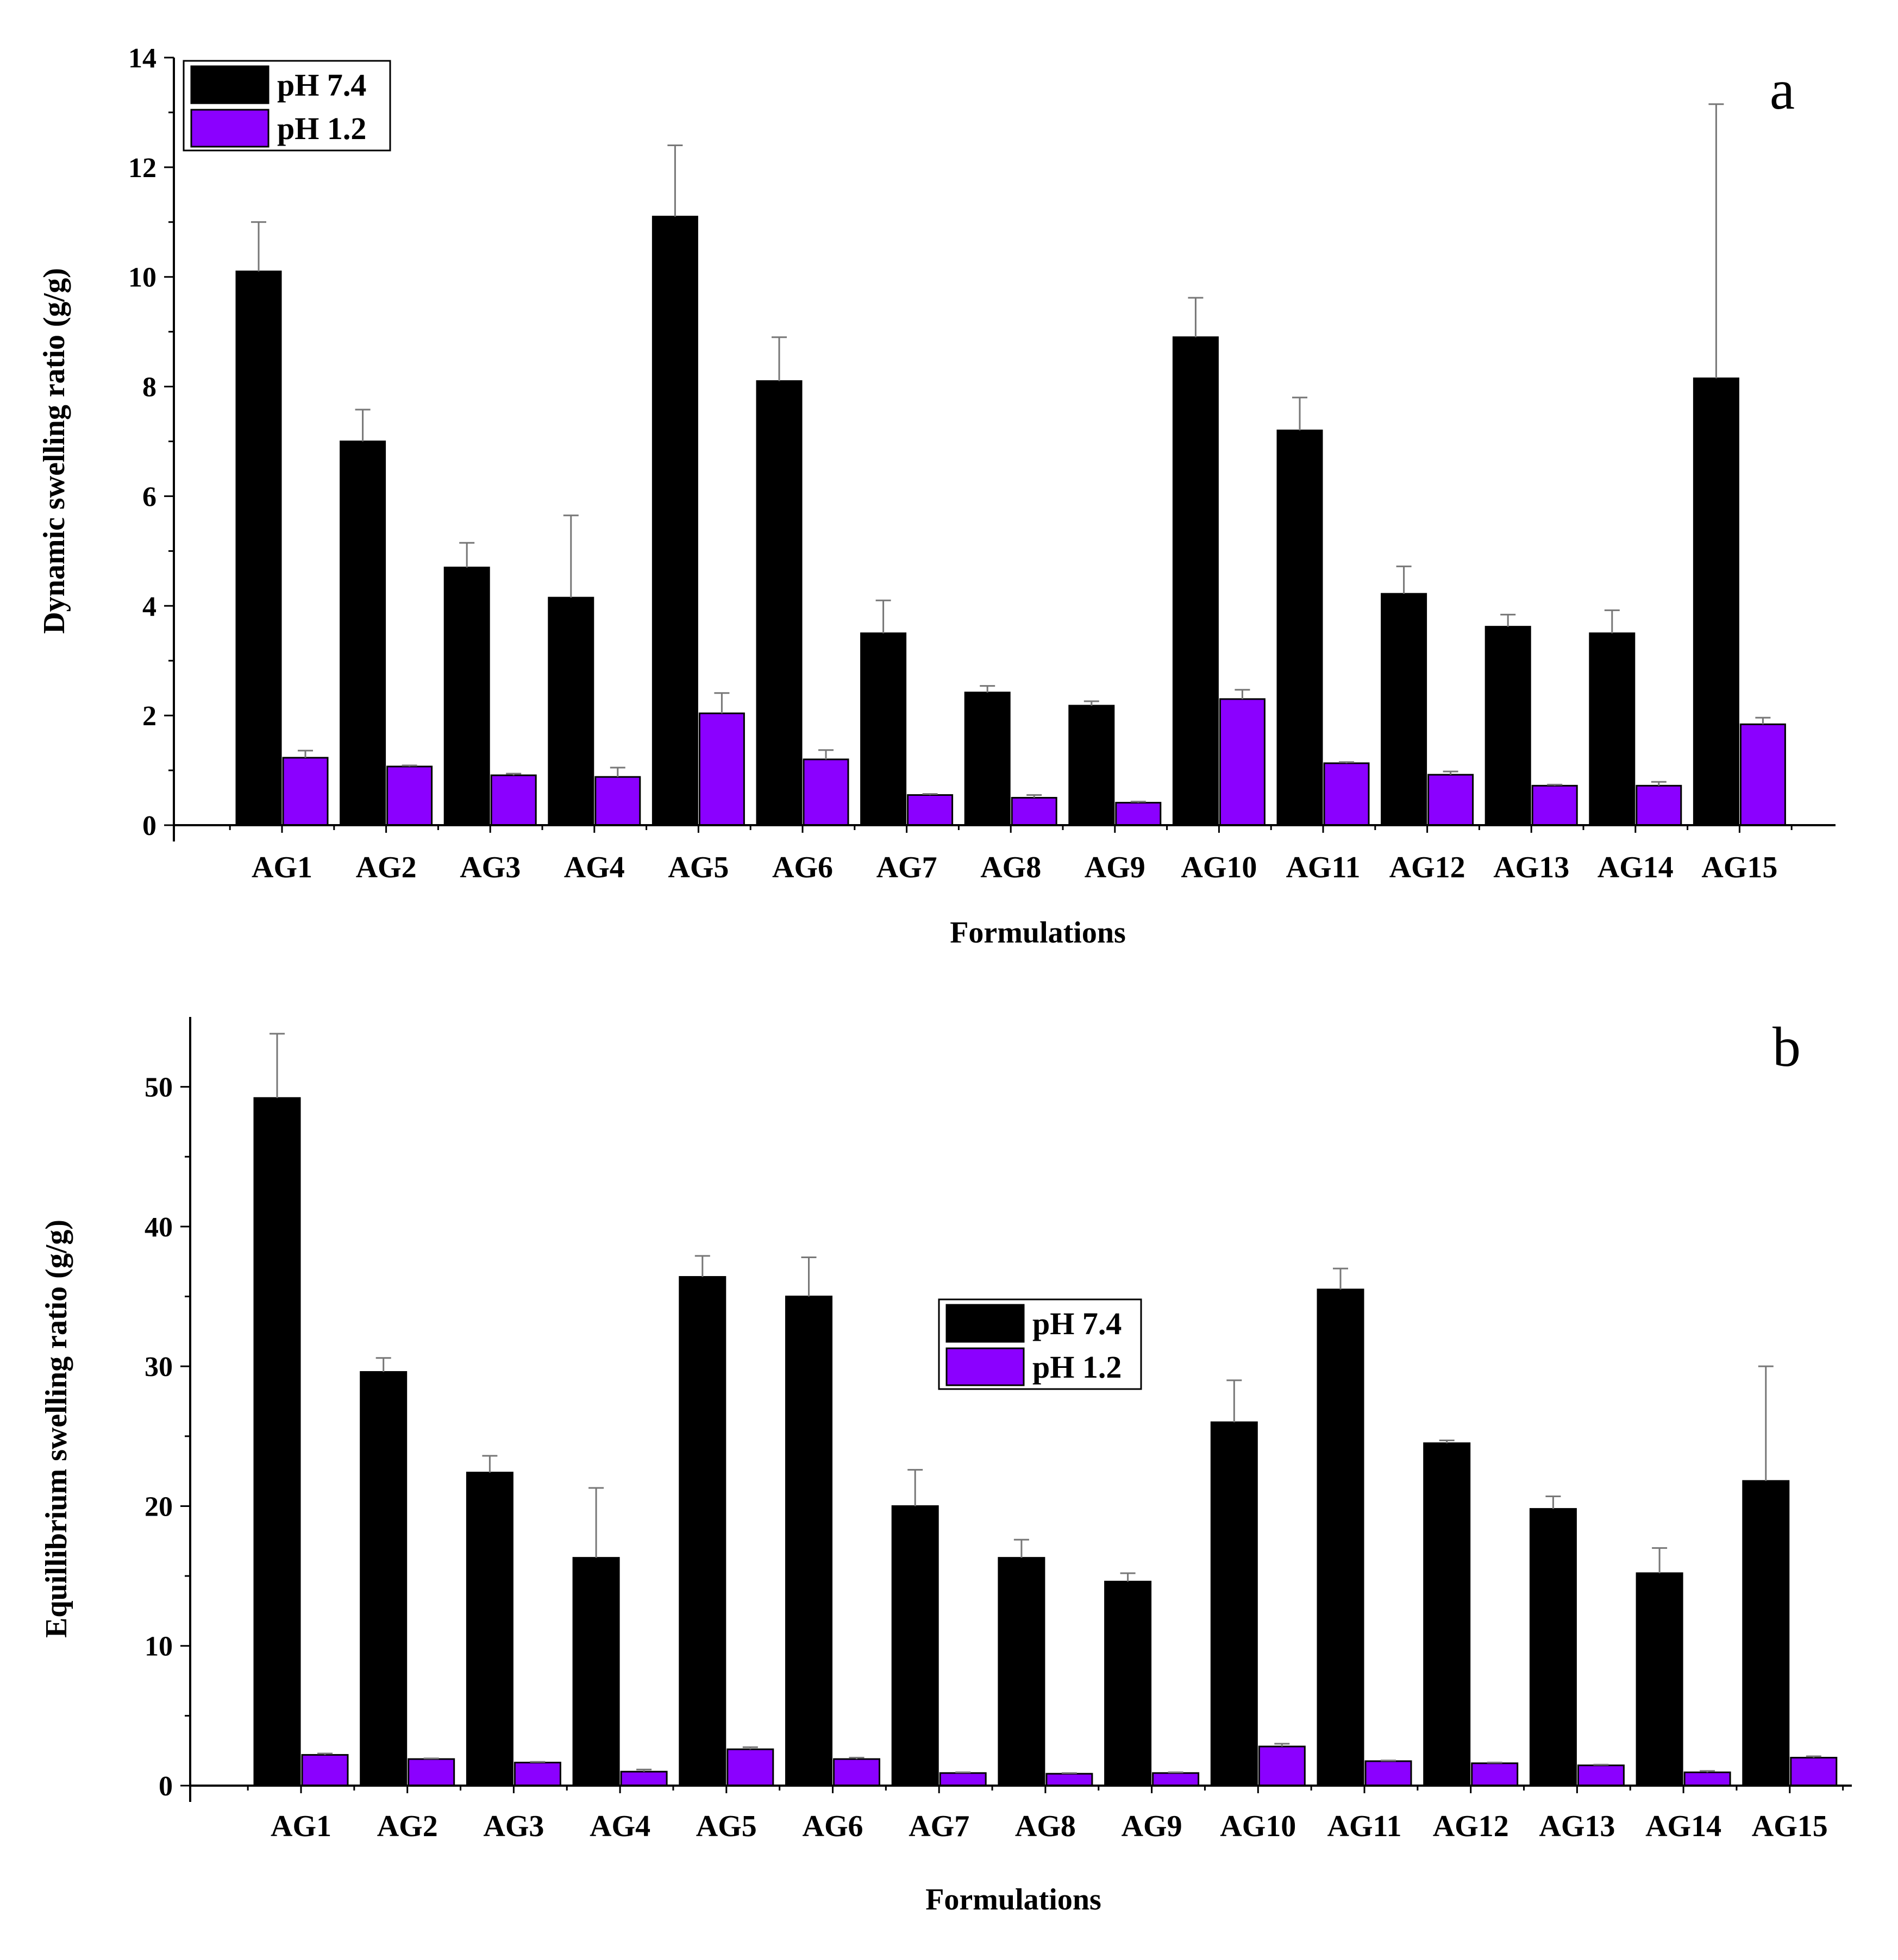 The image size is (1898, 1960). I want to click on y-tick-label: 14, so click(142, 58).